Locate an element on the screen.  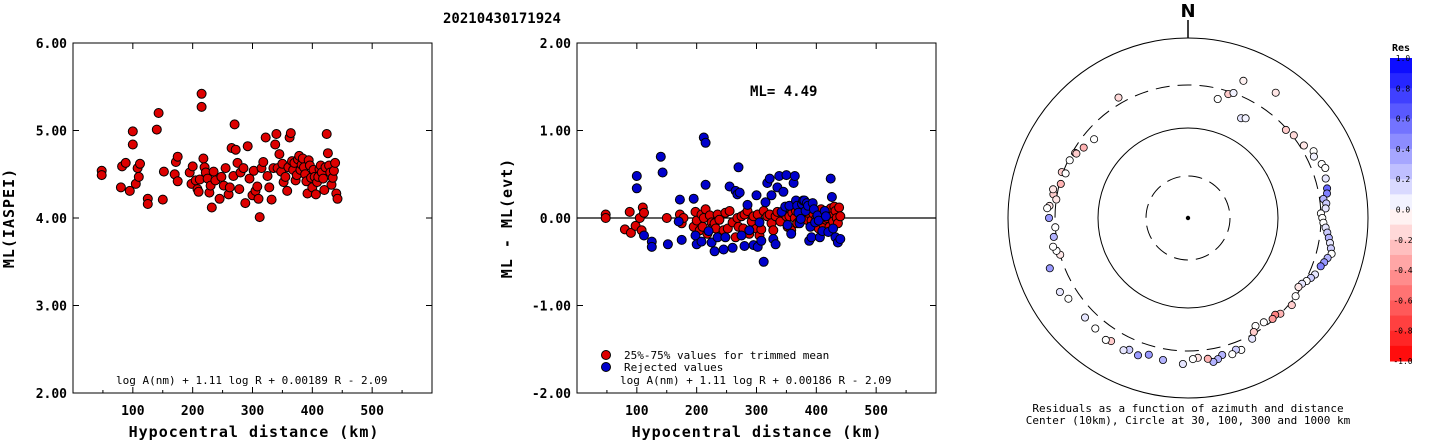
legend-marker-trimmed is located at coordinates (606, 355).